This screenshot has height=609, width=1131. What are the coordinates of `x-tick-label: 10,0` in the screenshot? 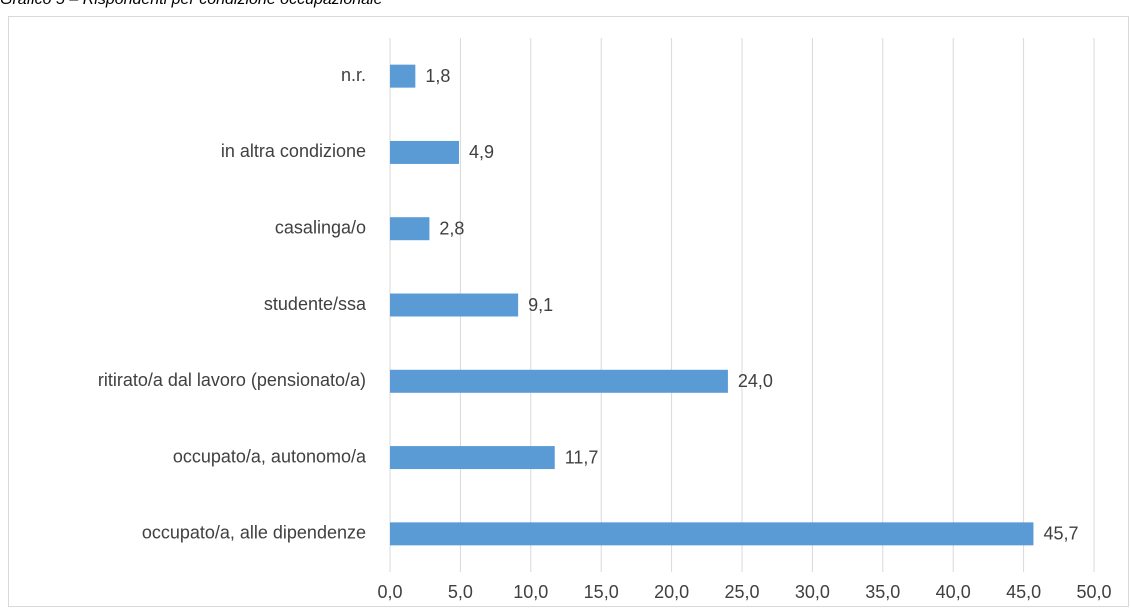 It's located at (530, 592).